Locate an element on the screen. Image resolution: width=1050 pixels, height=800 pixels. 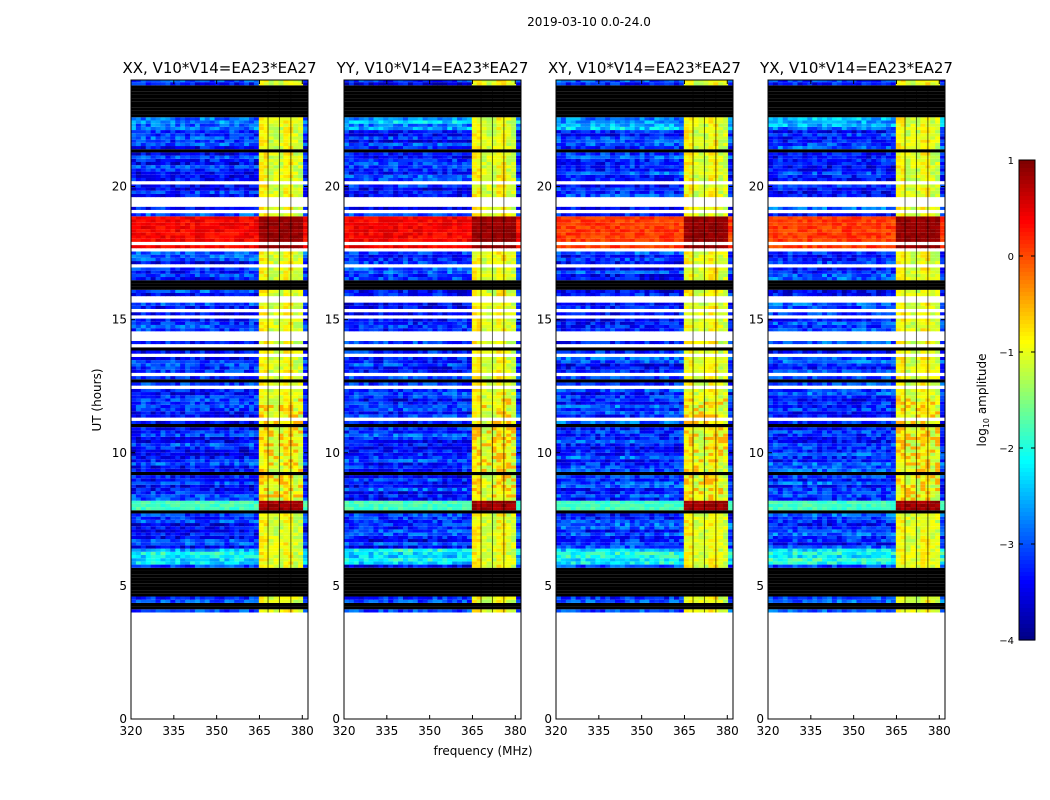
colorbar-tick-label: −1 is located at coordinates (1006, 353).